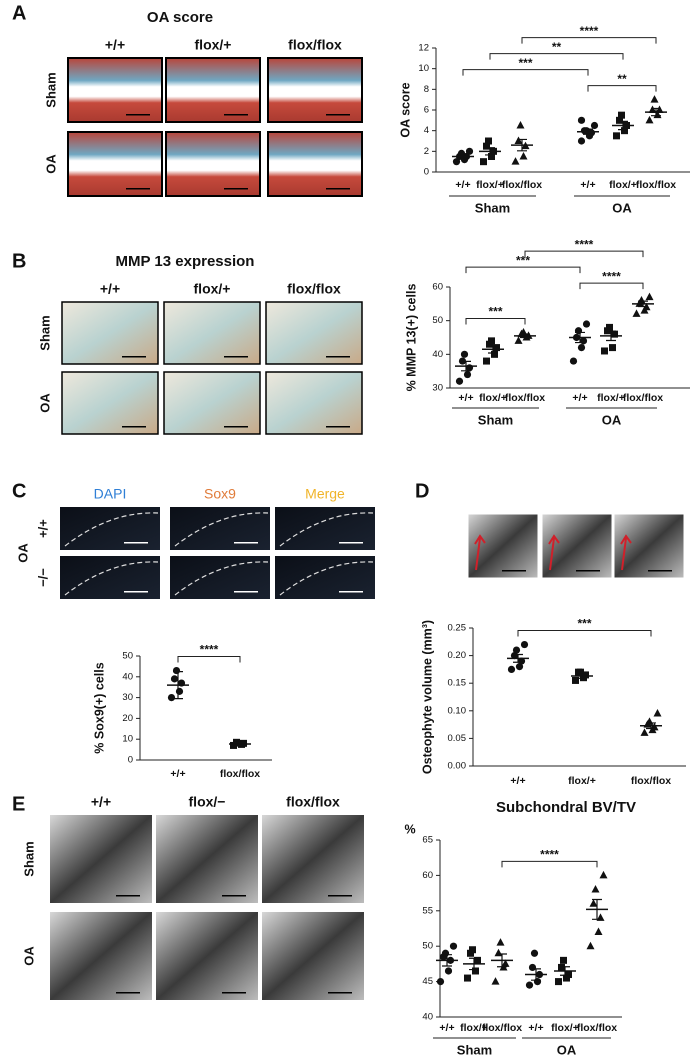 This screenshot has height=1056, width=700. What do you see at coordinates (220, 494) in the screenshot?
I see `column-label: Sox9` at bounding box center [220, 494].